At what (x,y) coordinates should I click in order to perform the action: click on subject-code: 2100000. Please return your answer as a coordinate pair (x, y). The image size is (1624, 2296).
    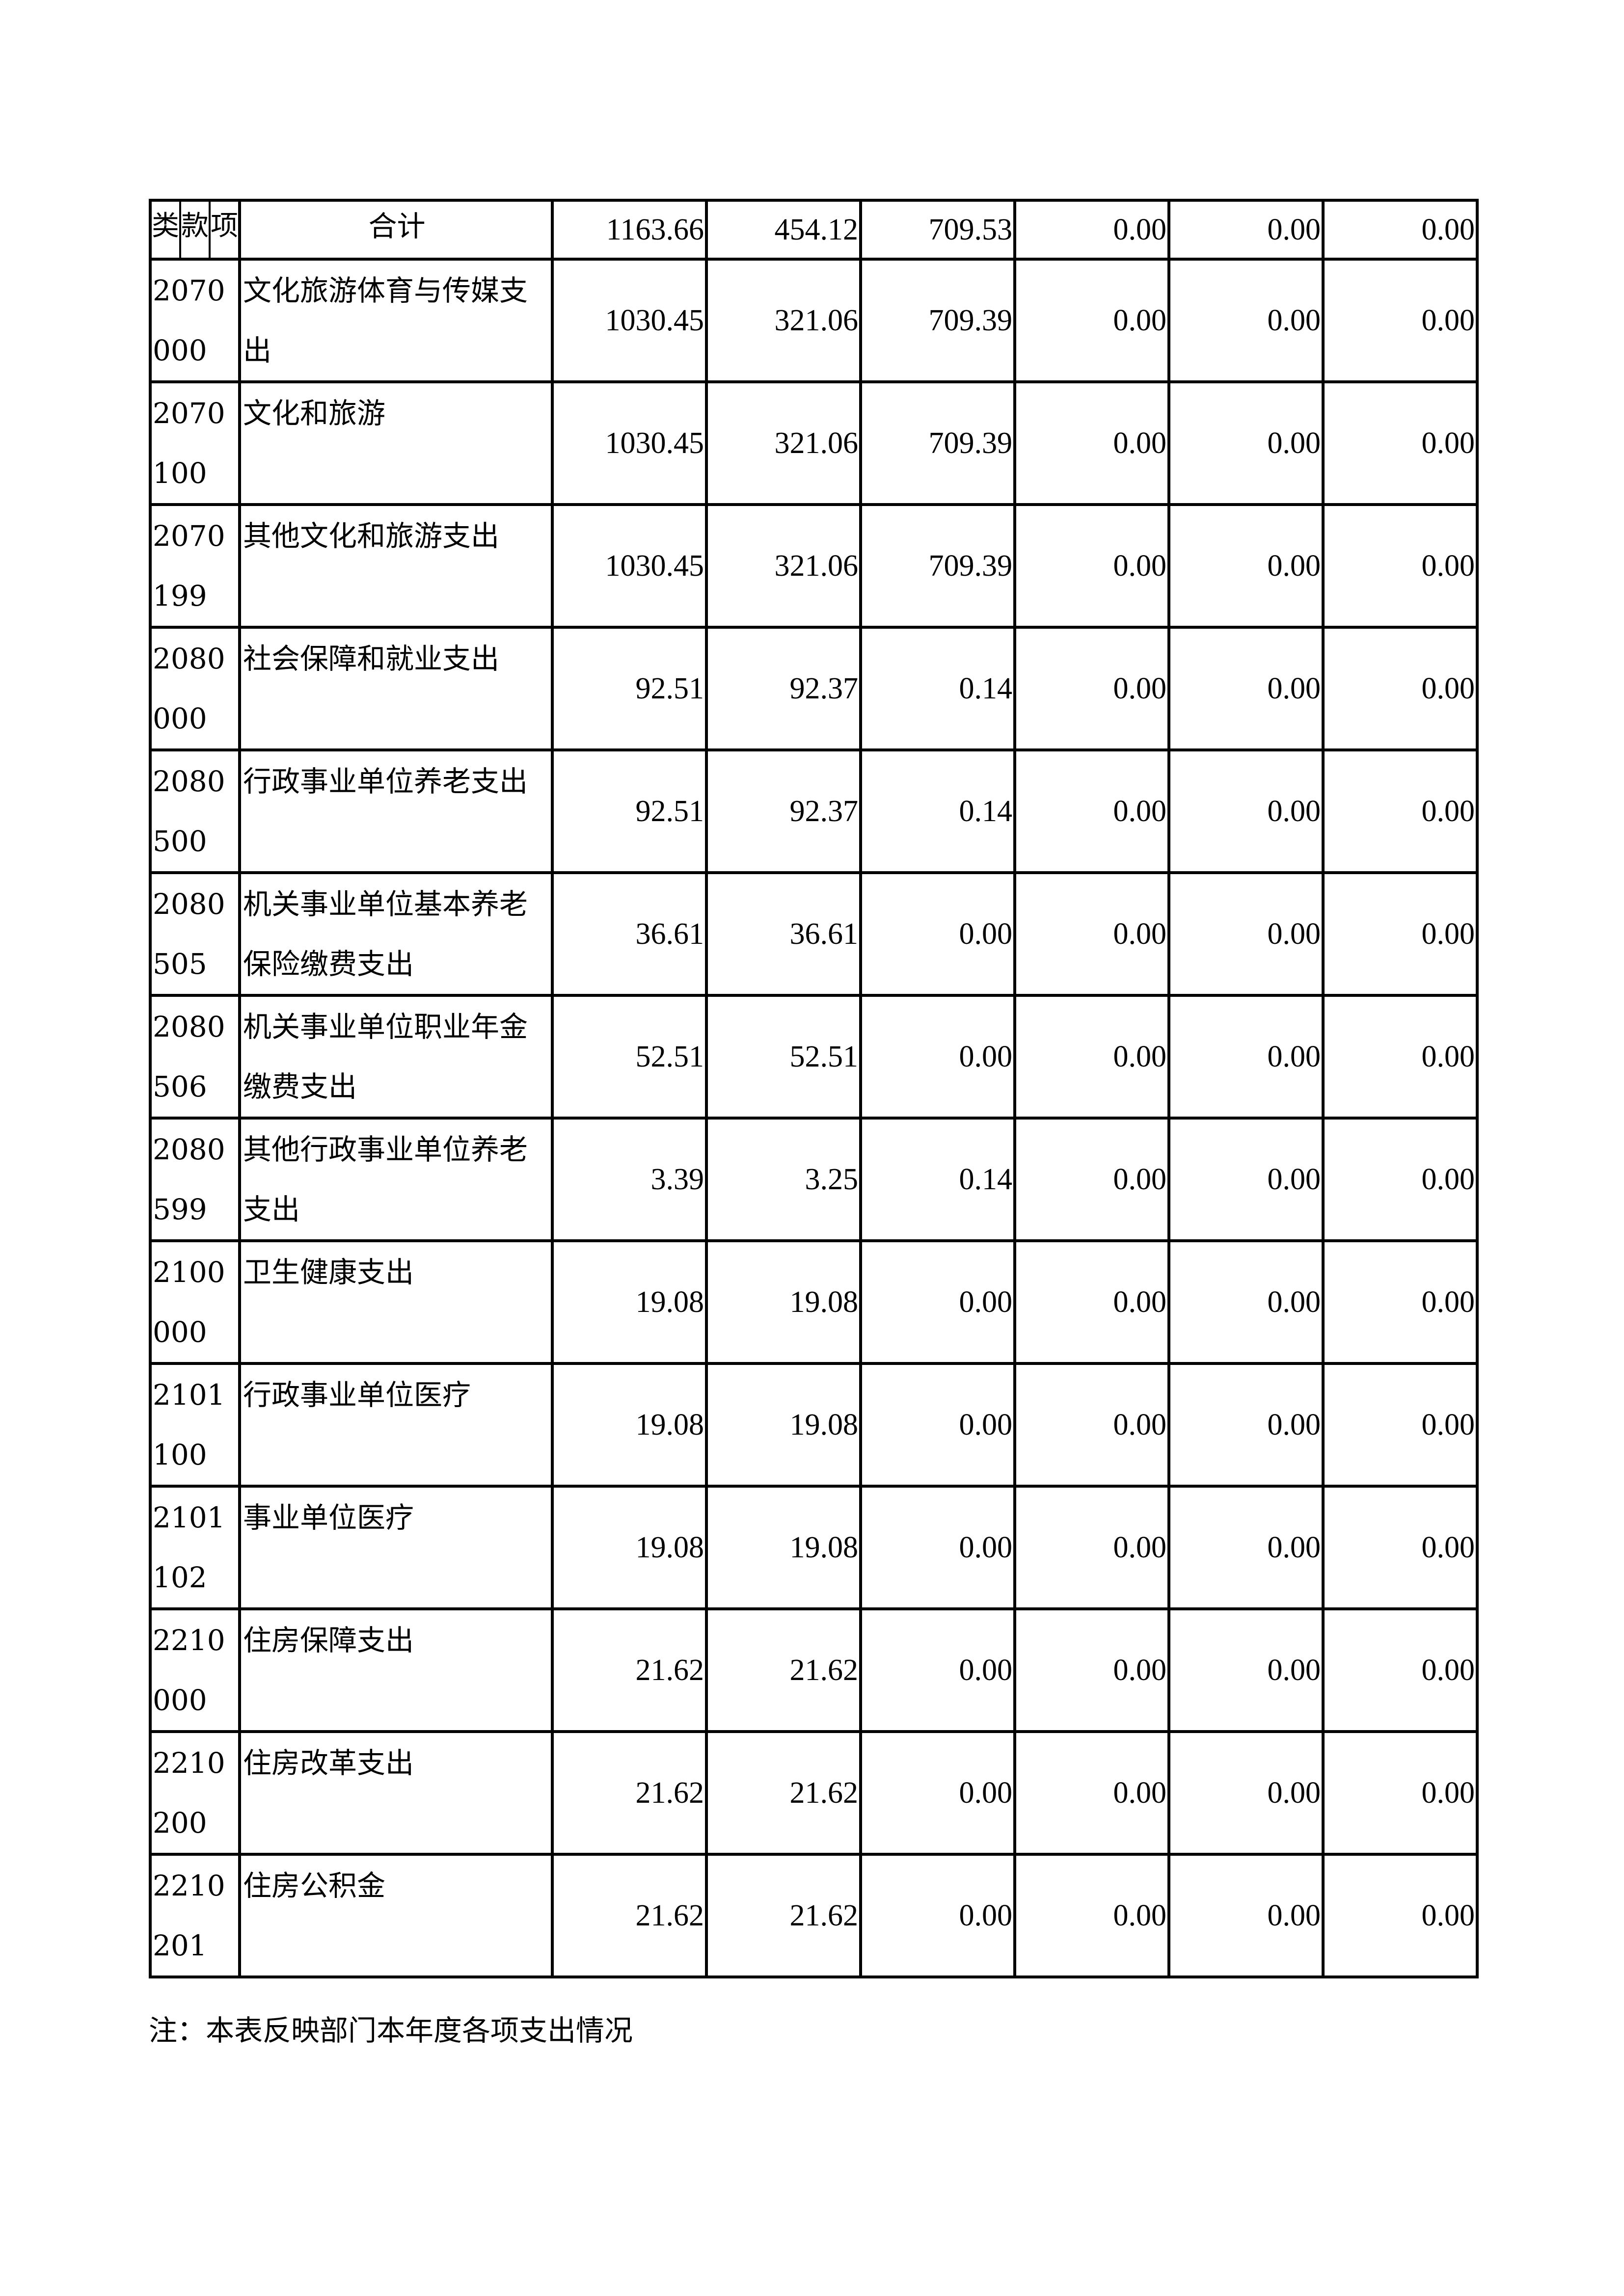
    Looking at the image, I should click on (195, 1302).